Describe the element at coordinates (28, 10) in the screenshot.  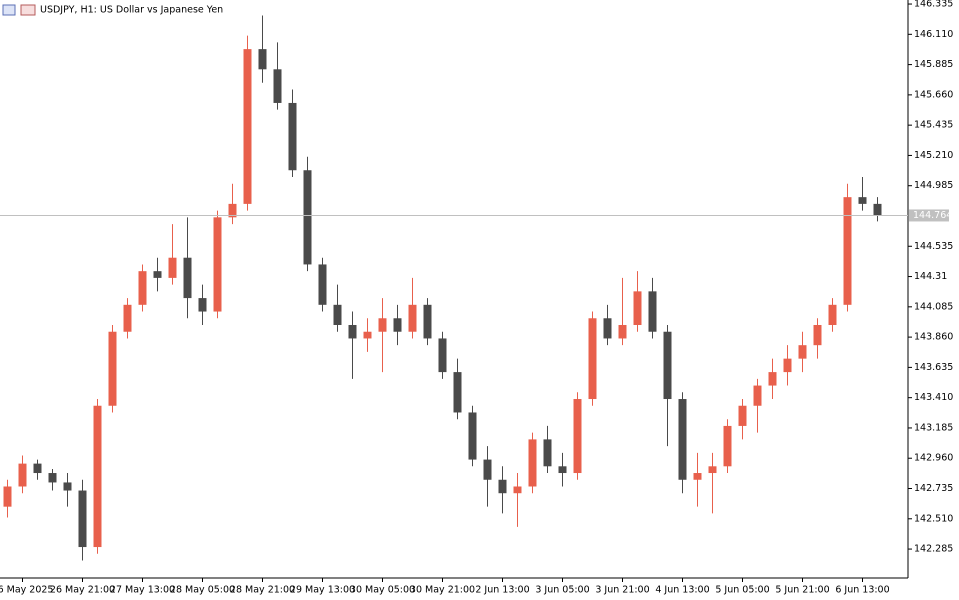
I see `icon-chart` at that location.